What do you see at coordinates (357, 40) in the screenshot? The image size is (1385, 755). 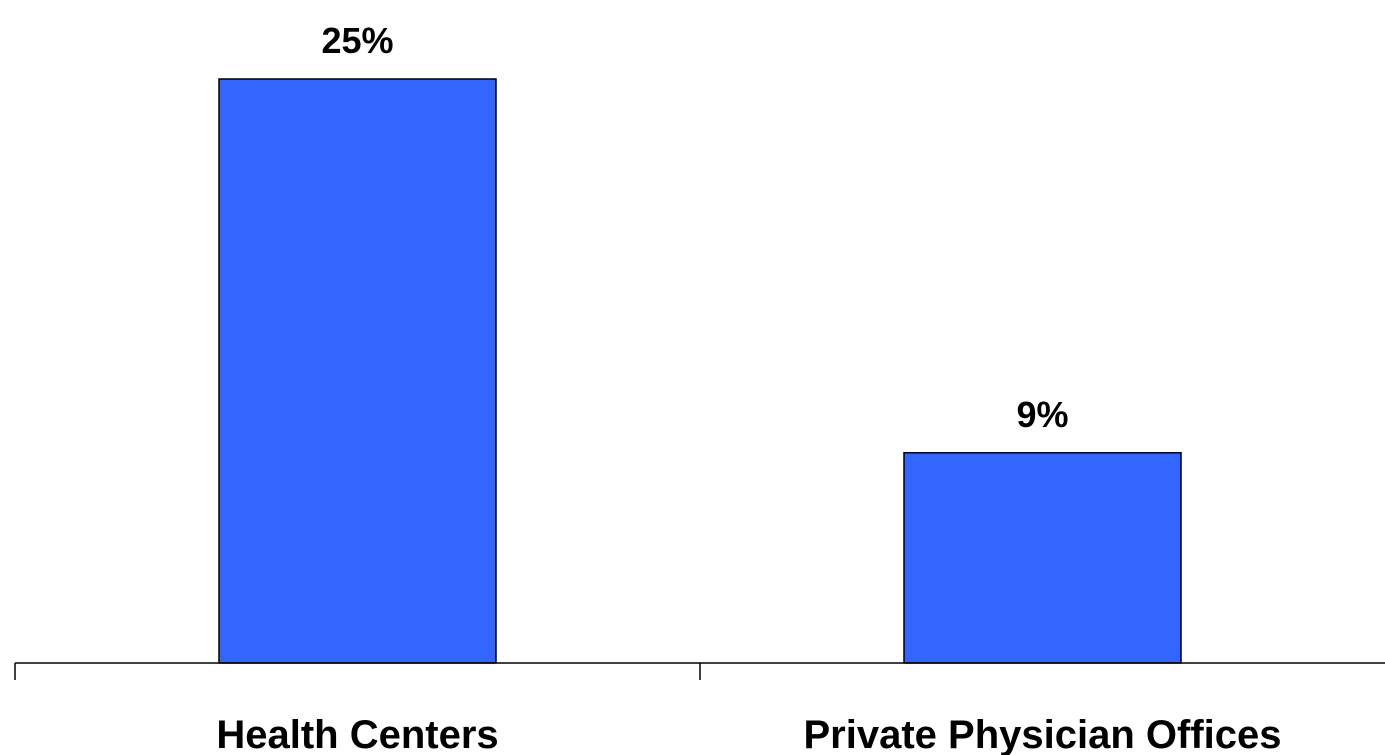 I see `data-label-health-centers: 25%` at bounding box center [357, 40].